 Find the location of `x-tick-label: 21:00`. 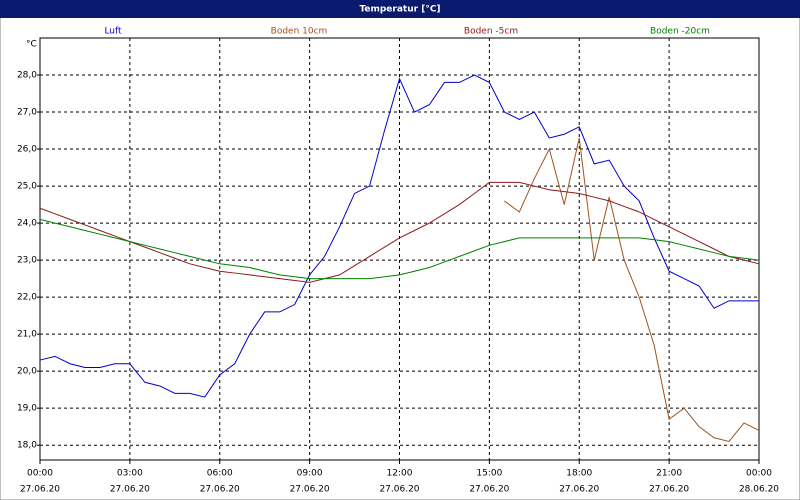

x-tick-label: 21:00 is located at coordinates (669, 474).